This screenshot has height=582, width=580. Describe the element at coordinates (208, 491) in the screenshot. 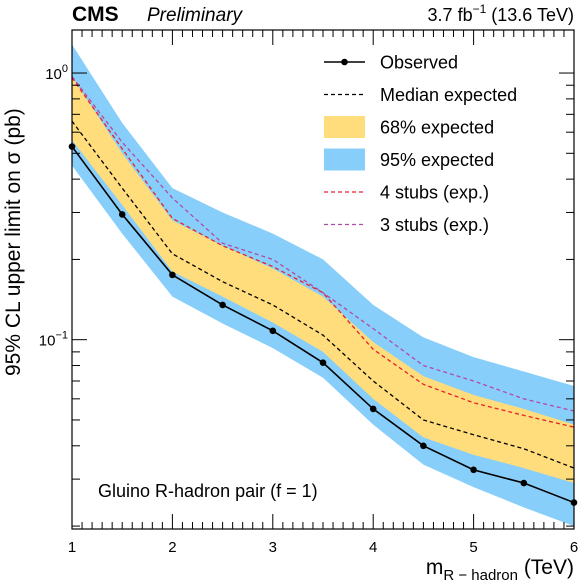

I see `process-annotation: Gluino R-hadron pair (f = 1)` at that location.